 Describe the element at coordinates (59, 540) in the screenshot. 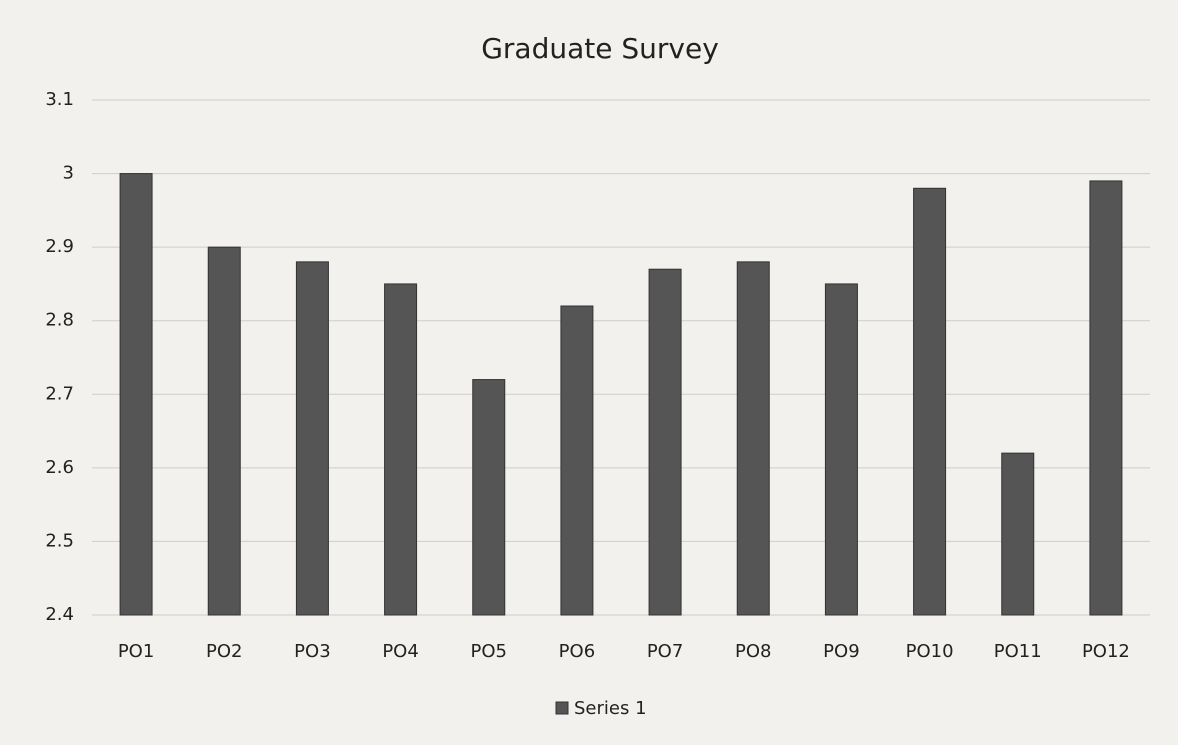

I see `y-tick-label: 2.5` at that location.